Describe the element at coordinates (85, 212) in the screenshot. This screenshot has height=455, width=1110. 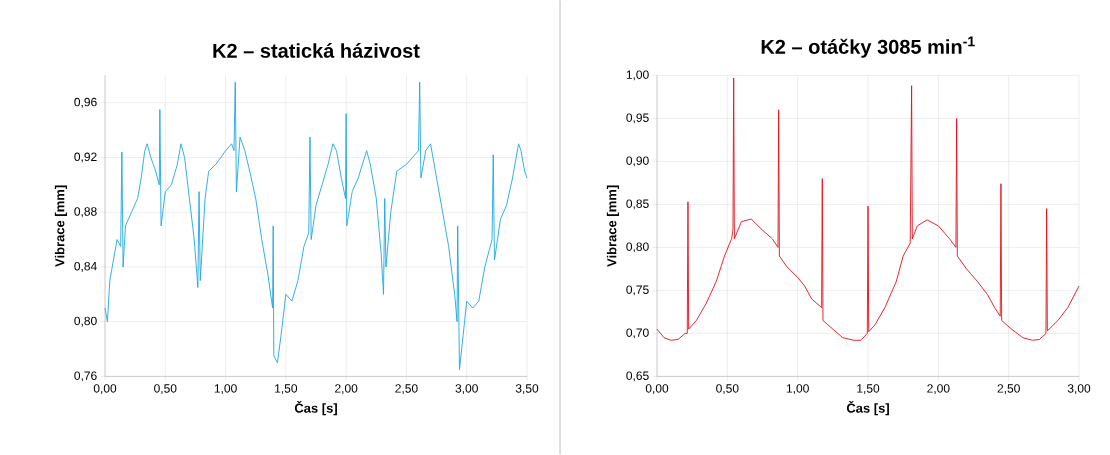
I see `y-tick-label: 0,88` at that location.